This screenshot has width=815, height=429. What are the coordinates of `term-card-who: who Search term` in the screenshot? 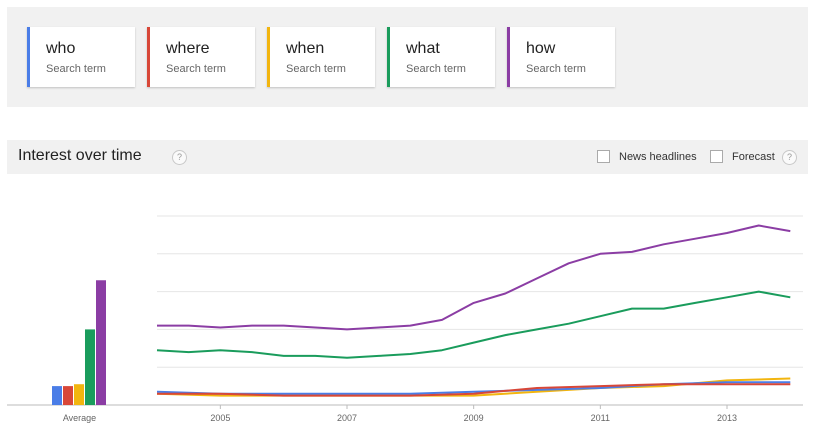 It's located at (81, 57).